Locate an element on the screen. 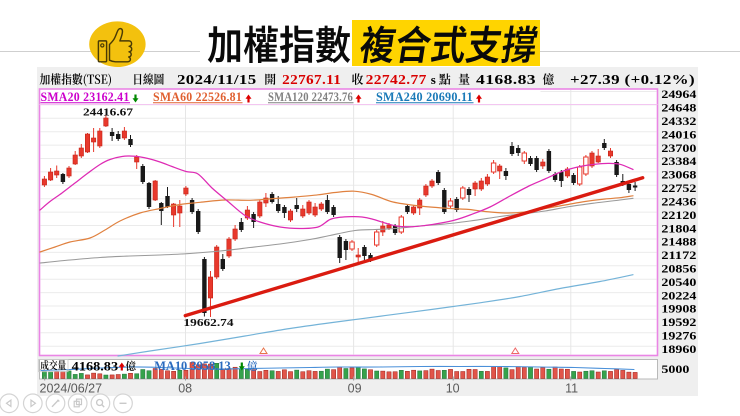  svg-text: 24964 is located at coordinates (678, 95).